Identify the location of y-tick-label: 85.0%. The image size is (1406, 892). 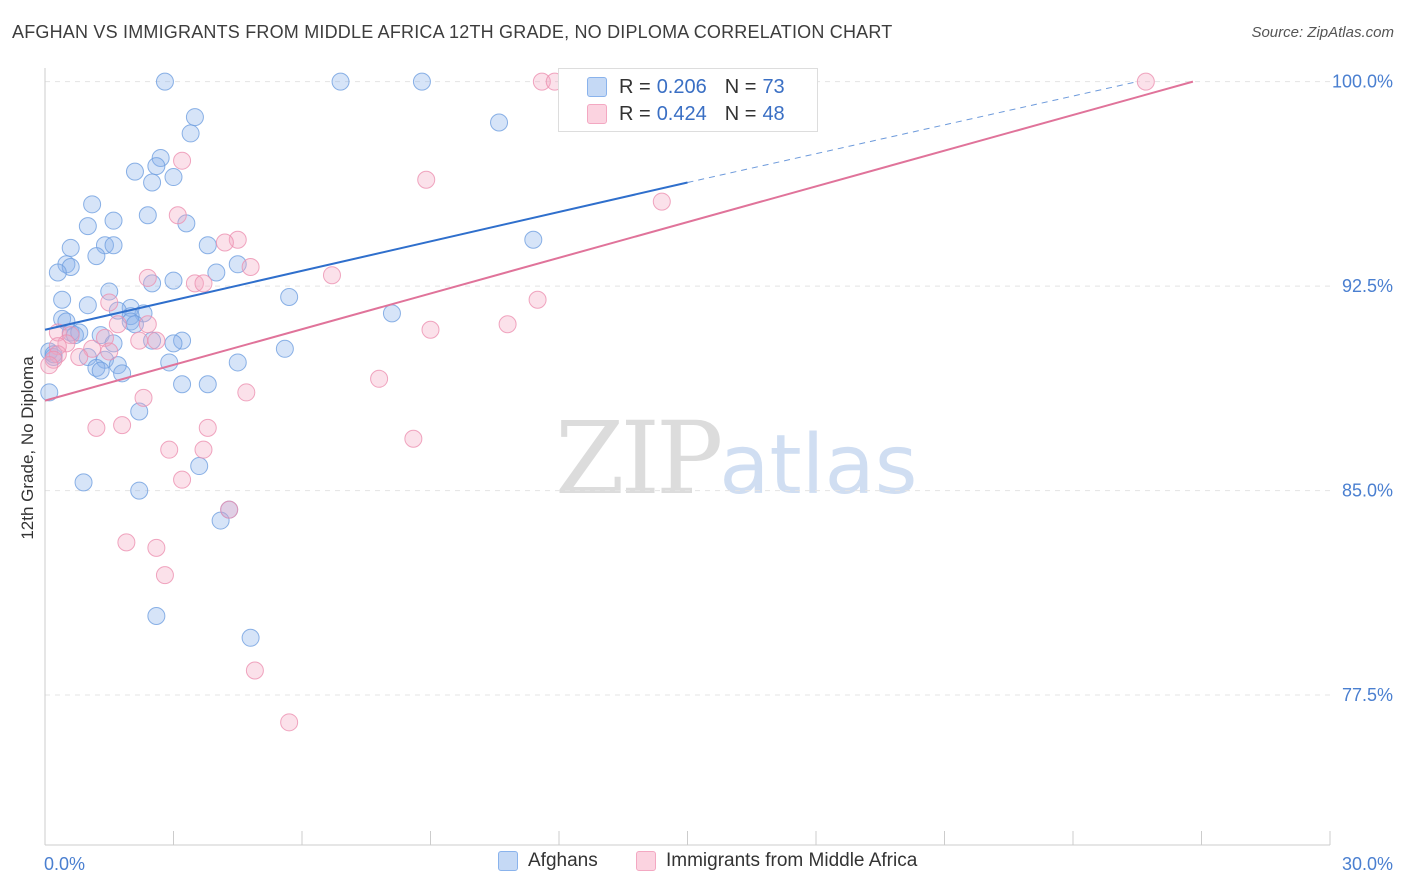
(1367, 491).